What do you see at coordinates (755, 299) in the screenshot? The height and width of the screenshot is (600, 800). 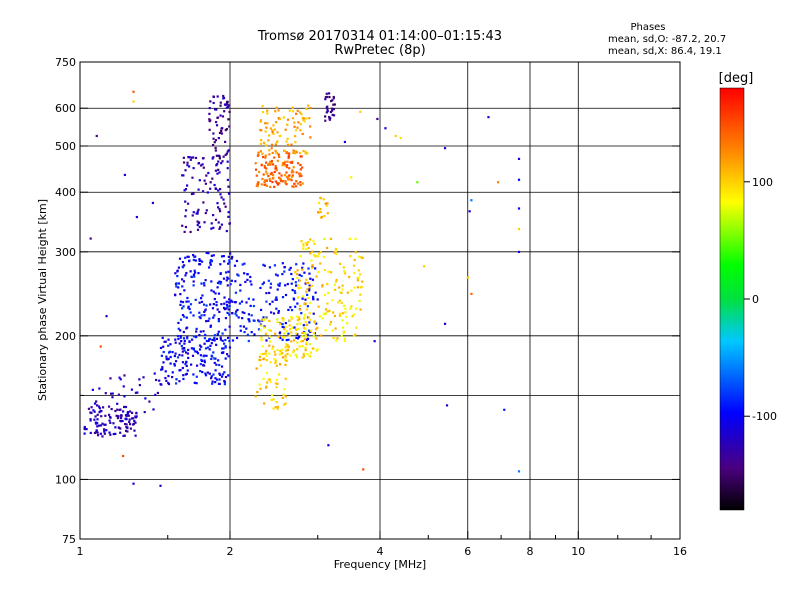 I see `colorbar-tick-label: 0` at bounding box center [755, 299].